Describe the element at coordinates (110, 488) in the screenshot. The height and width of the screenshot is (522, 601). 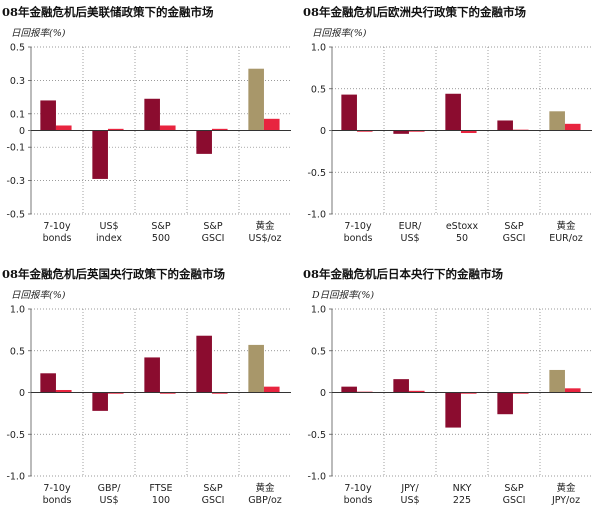
I see `x-category-label: GBP/` at that location.